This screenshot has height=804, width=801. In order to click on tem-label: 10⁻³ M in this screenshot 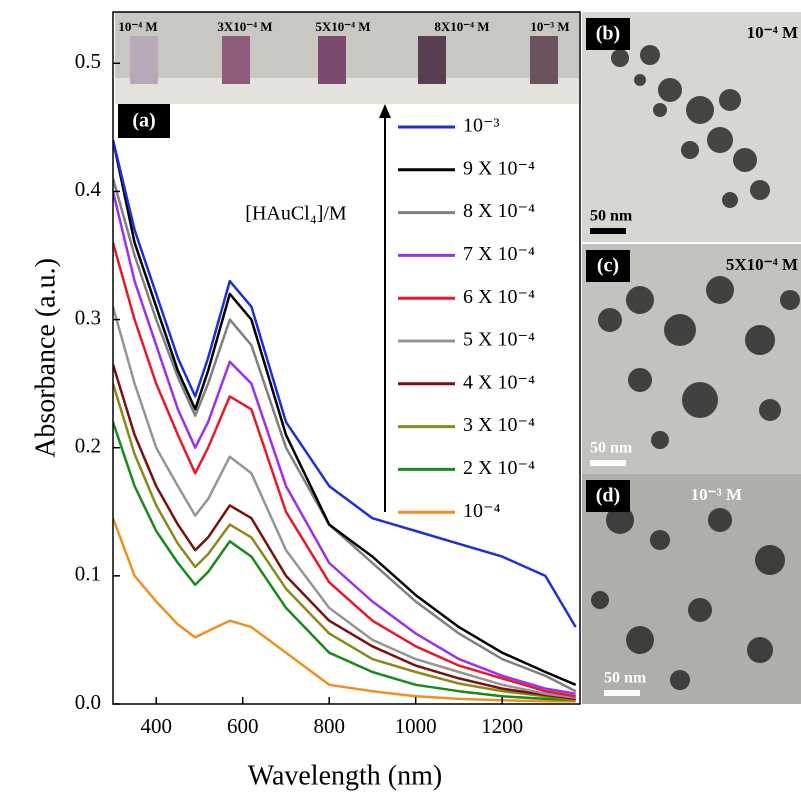, I will do `click(716, 494)`.